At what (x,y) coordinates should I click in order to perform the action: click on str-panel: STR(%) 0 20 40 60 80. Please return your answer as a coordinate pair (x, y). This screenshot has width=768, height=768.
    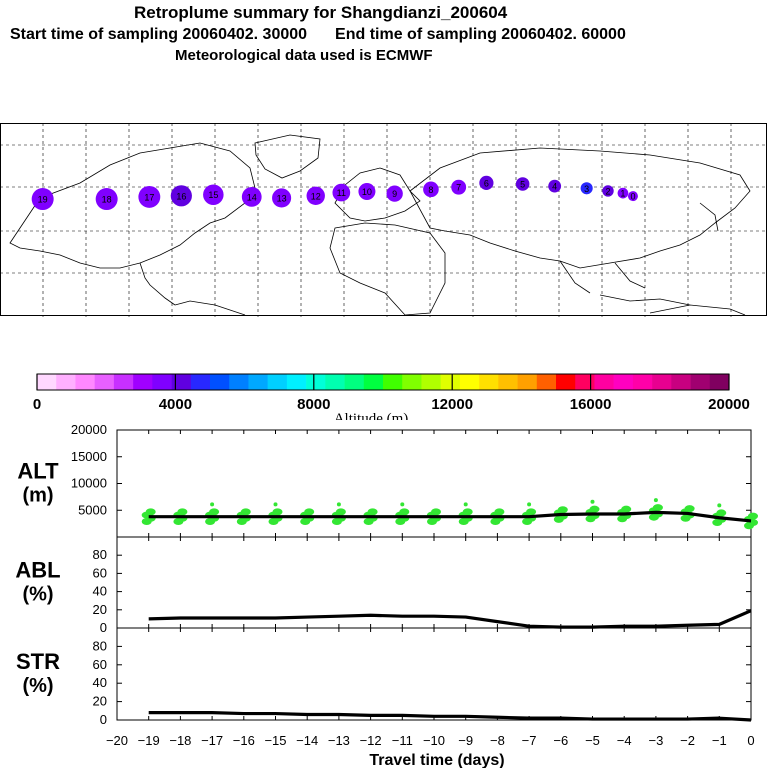
    Looking at the image, I should click on (384, 677).